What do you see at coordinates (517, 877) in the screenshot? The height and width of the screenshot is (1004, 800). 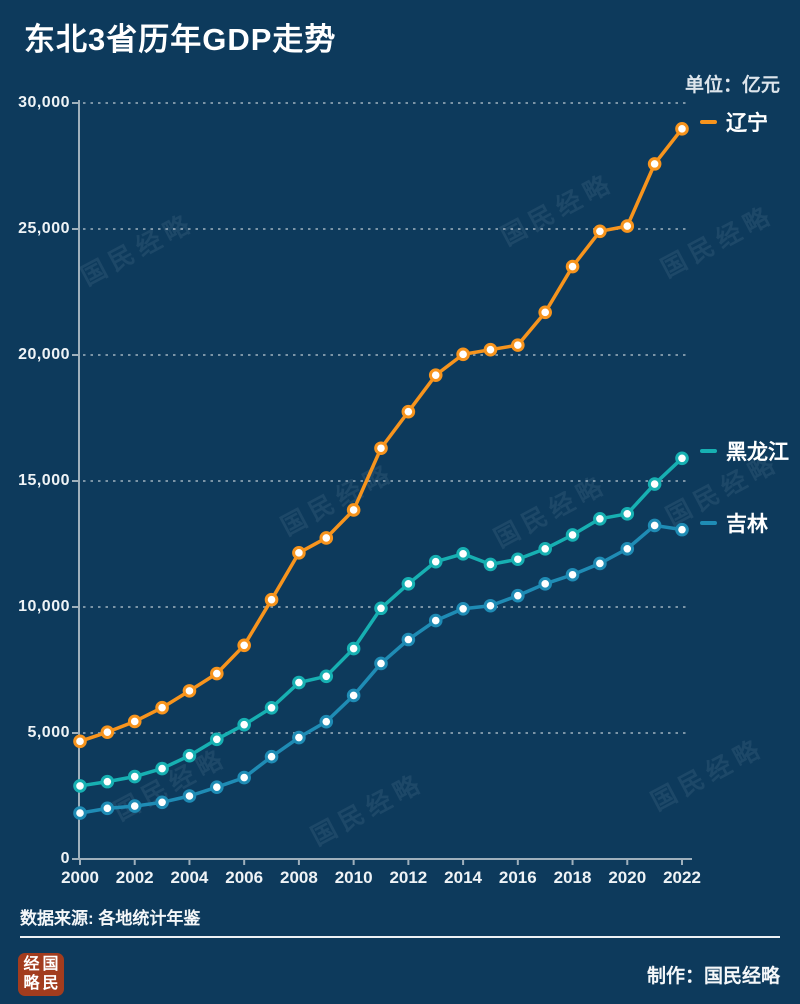 I see `x-axis-tick-label: 2016` at bounding box center [517, 877].